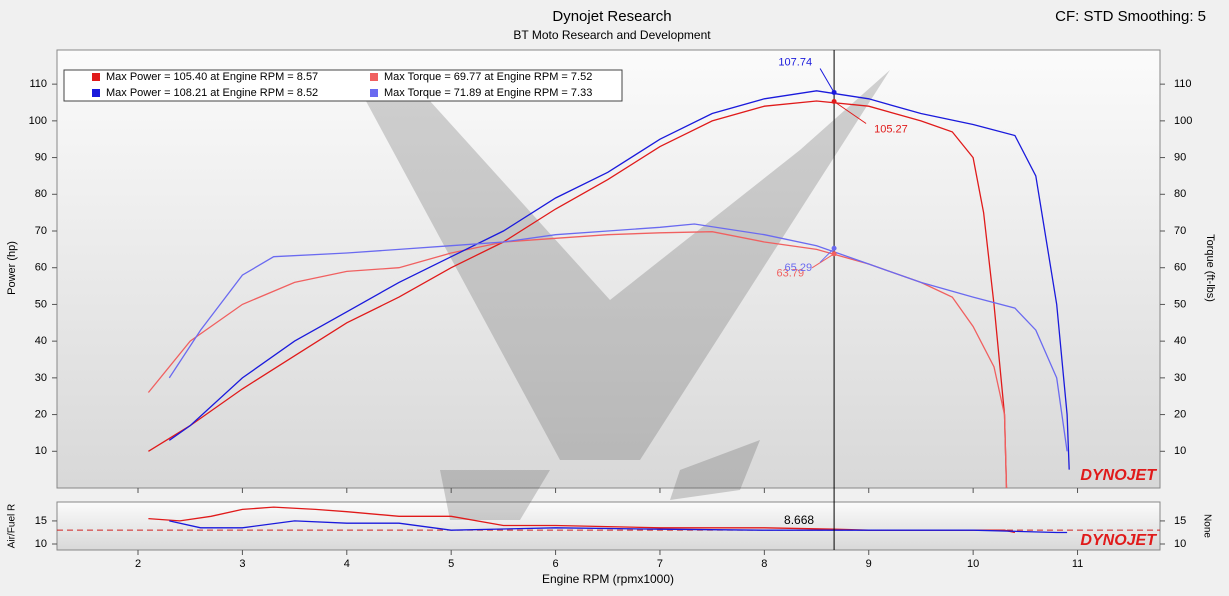  Describe the element at coordinates (795, 62) in the screenshot. I see `cursor-value-label: 107.74` at that location.